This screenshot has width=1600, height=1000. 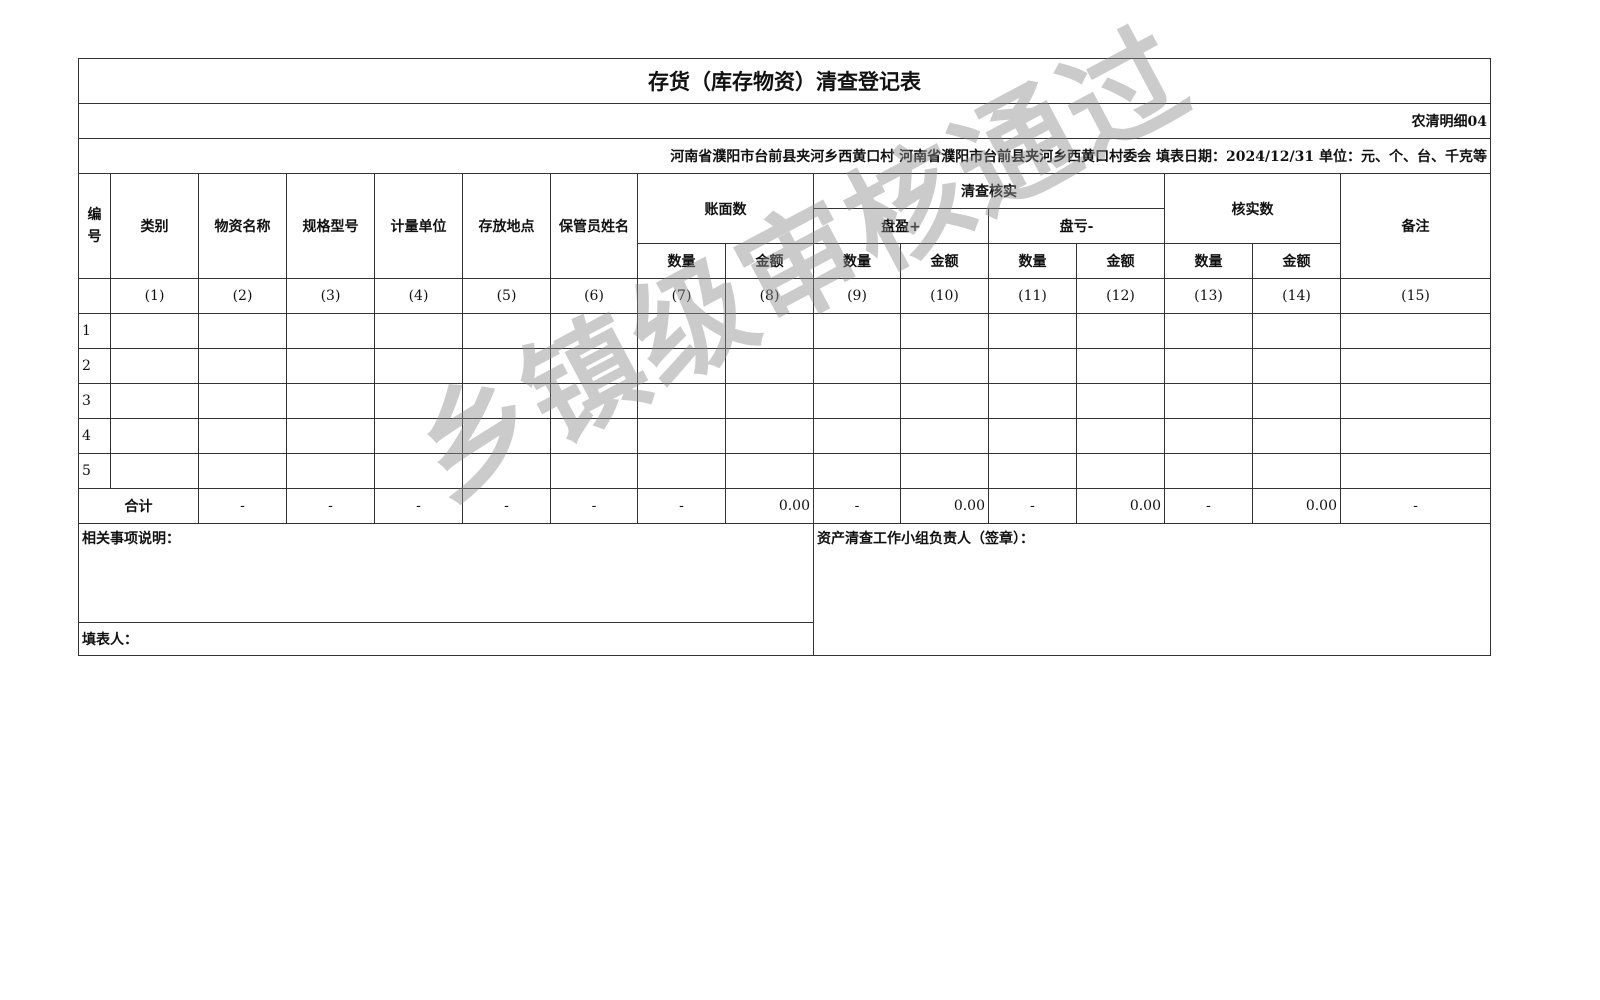 What do you see at coordinates (94, 226) in the screenshot?
I see `header-no: 编号` at bounding box center [94, 226].